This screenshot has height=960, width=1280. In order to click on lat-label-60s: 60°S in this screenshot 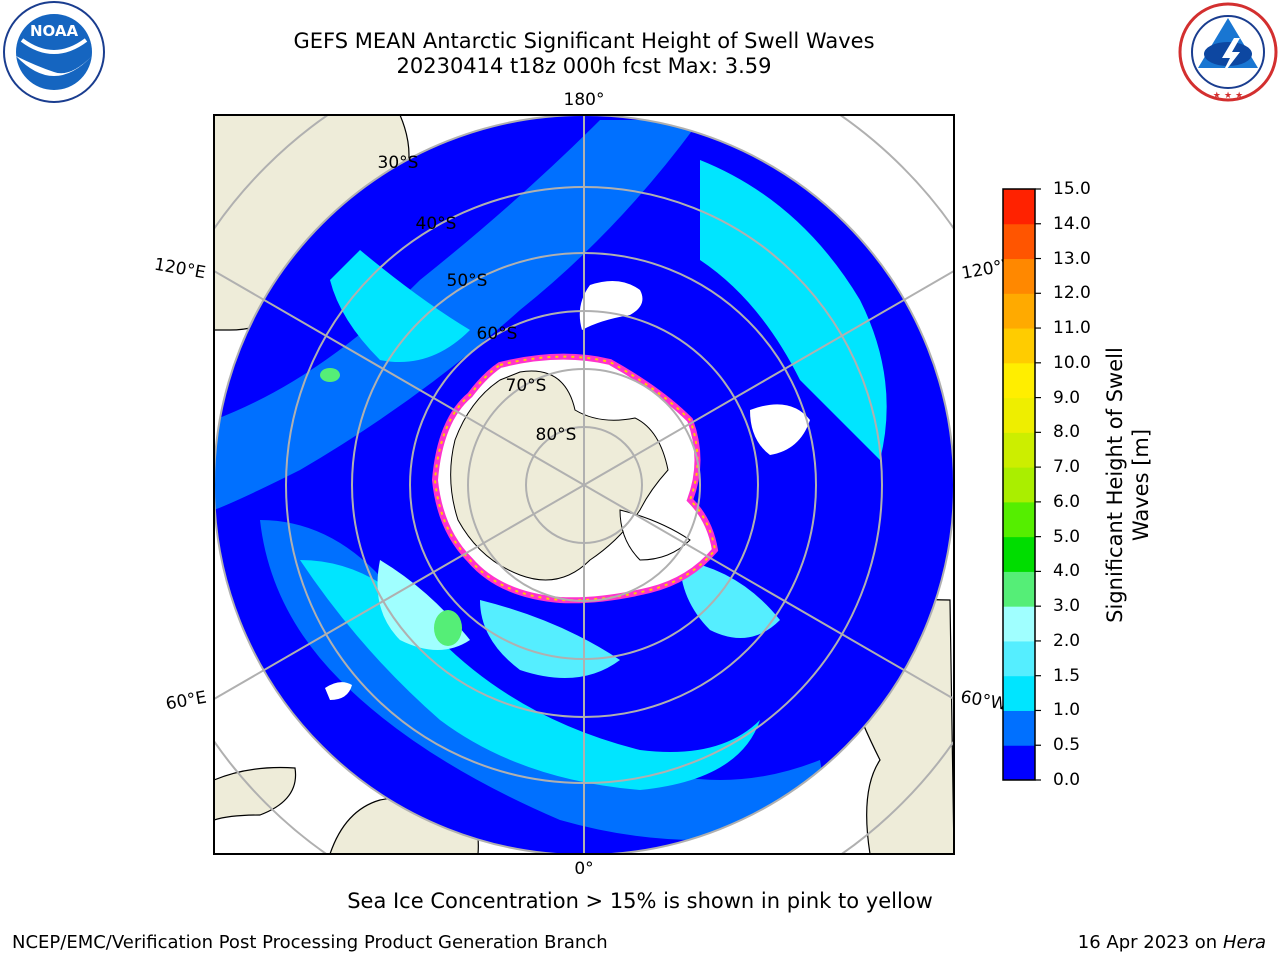, I will do `click(497, 334)`.